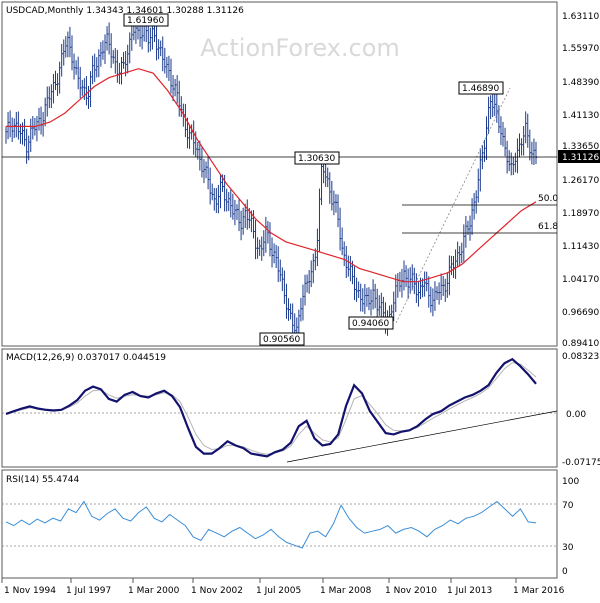 The height and width of the screenshot is (603, 600). I want to click on price-tick: 0.89410, so click(580, 344).